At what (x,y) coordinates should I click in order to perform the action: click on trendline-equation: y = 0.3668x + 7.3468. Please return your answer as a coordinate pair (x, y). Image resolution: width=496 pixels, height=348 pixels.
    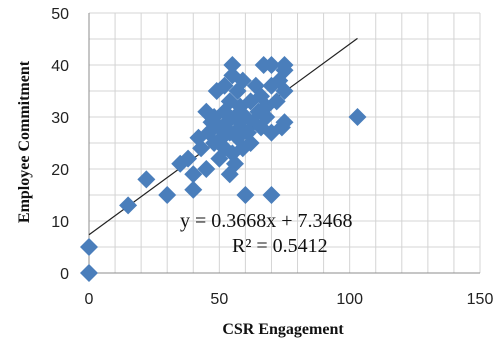
    Looking at the image, I should click on (266, 221).